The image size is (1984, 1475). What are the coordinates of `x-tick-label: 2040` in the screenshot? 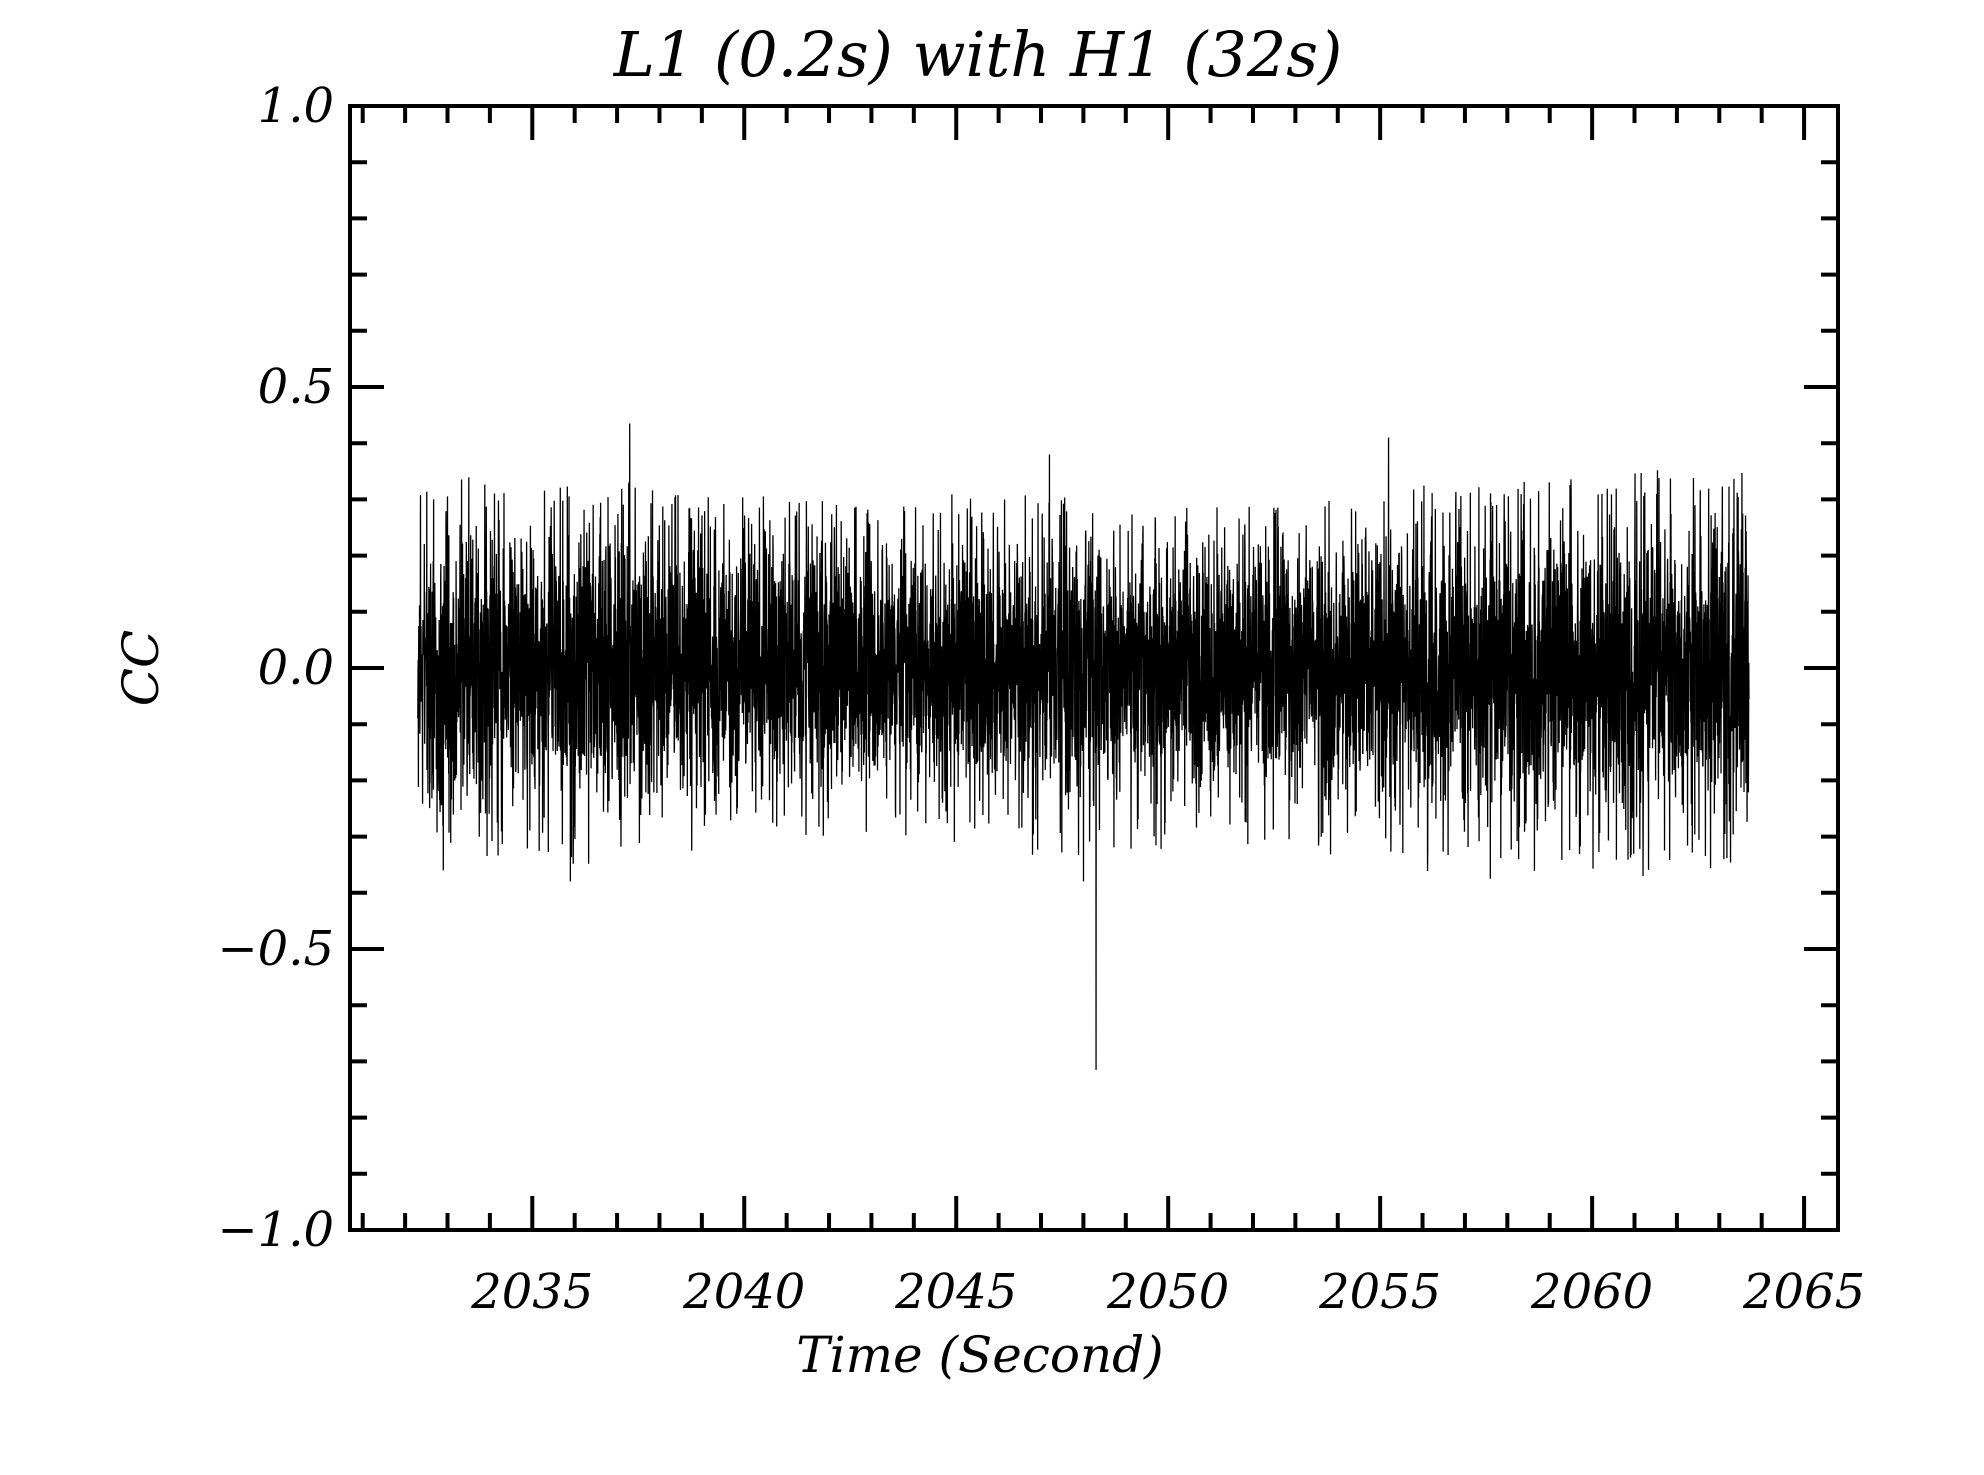 It's located at (743, 1292).